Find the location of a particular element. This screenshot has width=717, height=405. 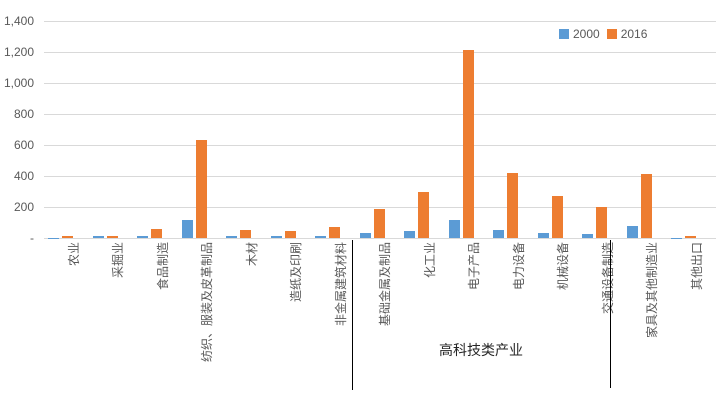

y-tick-label: - is located at coordinates (32, 238).